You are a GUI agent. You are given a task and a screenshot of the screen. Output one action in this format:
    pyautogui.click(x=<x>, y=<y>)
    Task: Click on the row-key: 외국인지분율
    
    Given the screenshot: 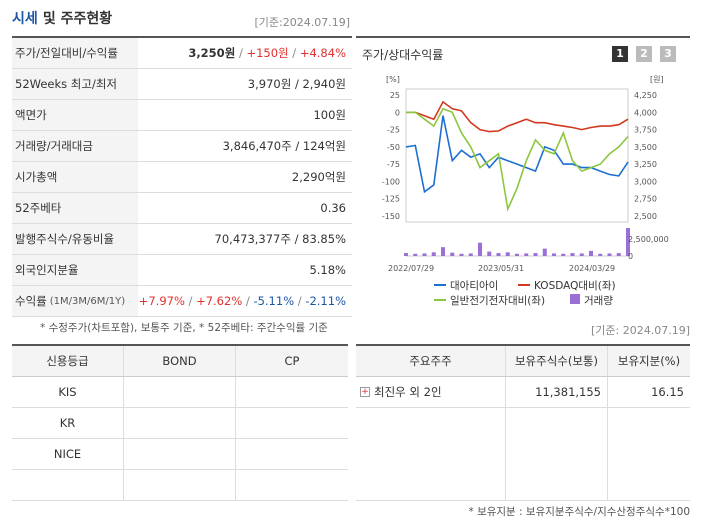 What is the action you would take?
    pyautogui.click(x=75, y=270)
    